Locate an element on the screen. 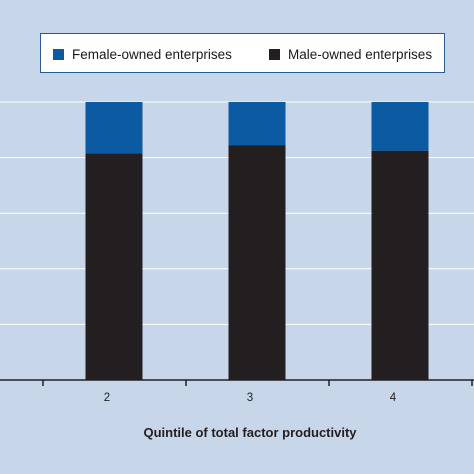 Image resolution: width=474 pixels, height=474 pixels. legend-item-female: Female-owned enterprises is located at coordinates (142, 54).